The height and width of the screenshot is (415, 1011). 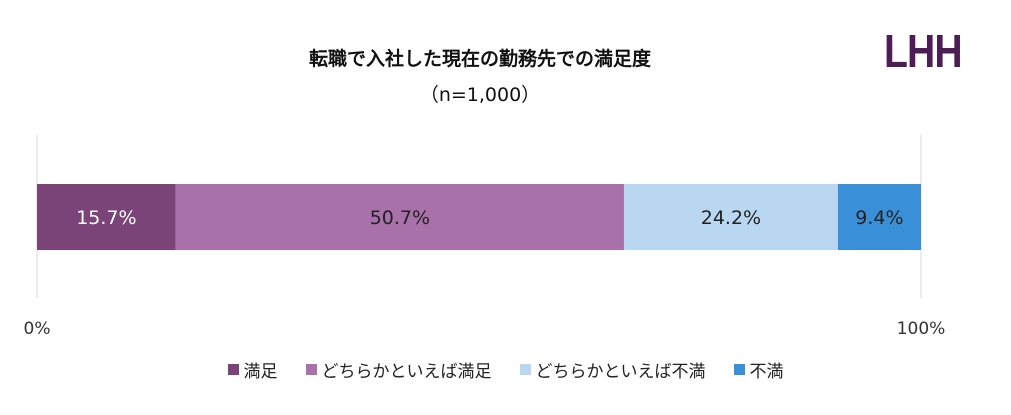 What do you see at coordinates (620, 372) in the screenshot?
I see `legend-label: どちらかといえば不満` at bounding box center [620, 372].